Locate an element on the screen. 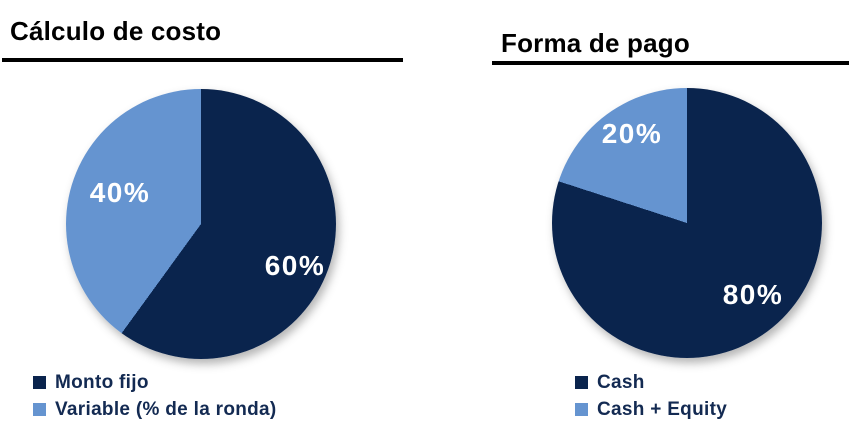 Image resolution: width=852 pixels, height=433 pixels. slice-label-variable-40: 40% is located at coordinates (120, 192).